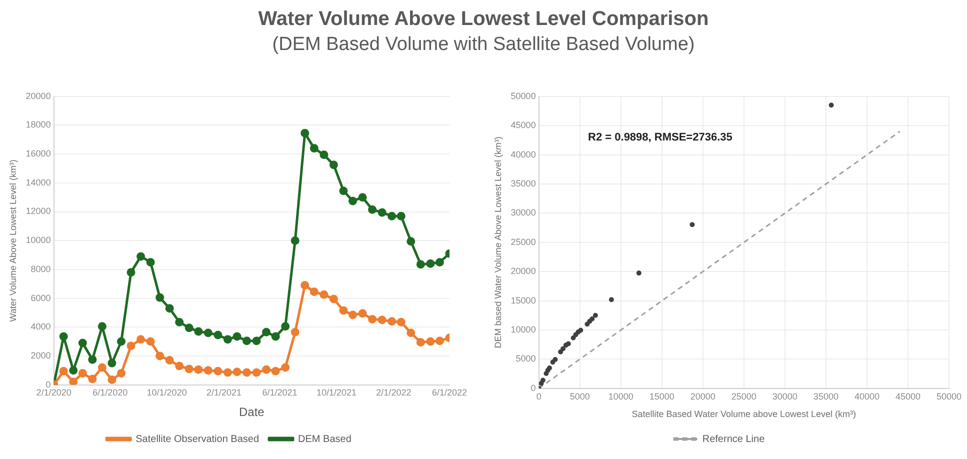 The height and width of the screenshot is (459, 967). What do you see at coordinates (483, 19) in the screenshot?
I see `chart-title: Water Volume Above Lowest Level Comparison` at bounding box center [483, 19].